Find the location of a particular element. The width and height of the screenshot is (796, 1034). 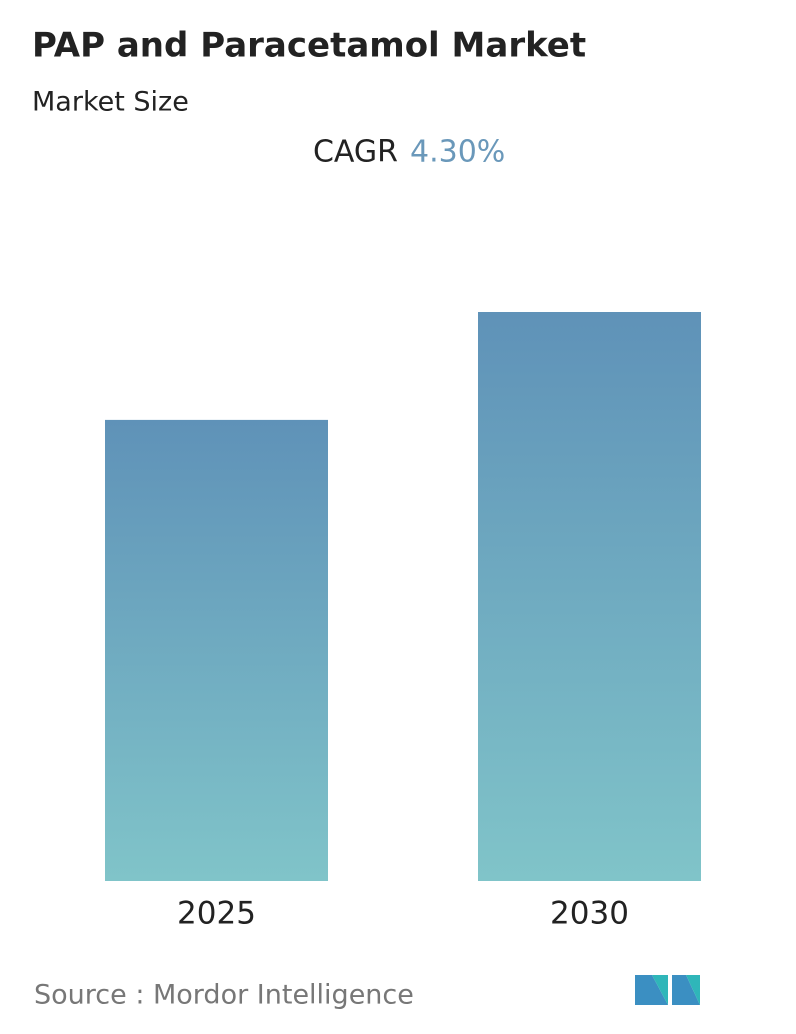

cagr-label: CAGR is located at coordinates (355, 152).